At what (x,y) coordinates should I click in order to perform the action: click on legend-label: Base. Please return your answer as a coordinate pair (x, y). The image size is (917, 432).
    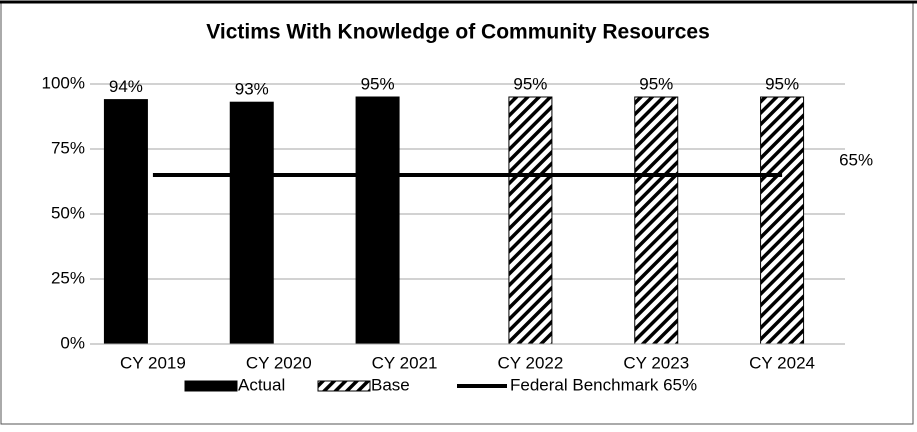
    Looking at the image, I should click on (390, 384).